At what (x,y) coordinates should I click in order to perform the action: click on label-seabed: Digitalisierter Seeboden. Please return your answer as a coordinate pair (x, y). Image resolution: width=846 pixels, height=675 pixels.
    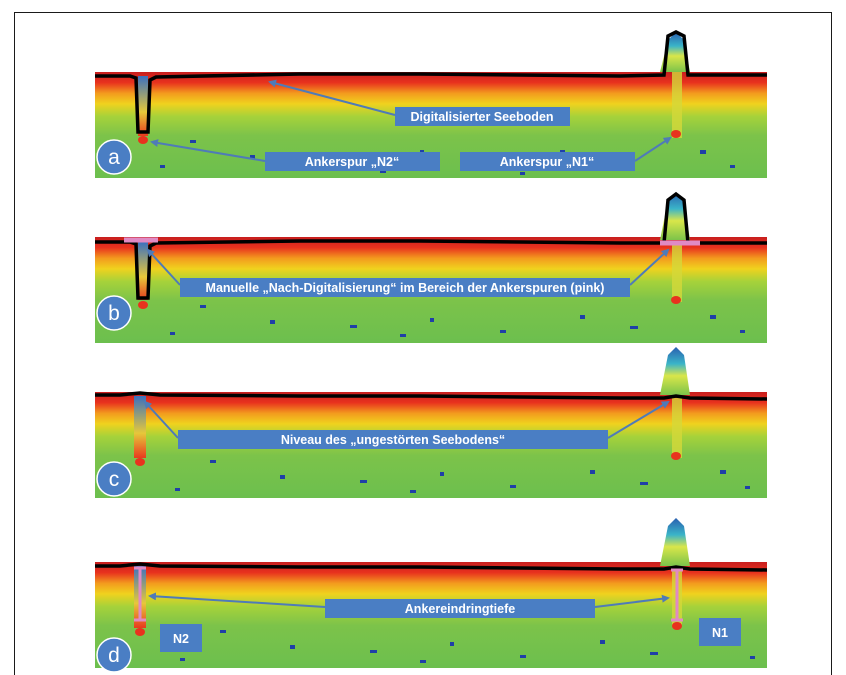
    Looking at the image, I should click on (481, 117).